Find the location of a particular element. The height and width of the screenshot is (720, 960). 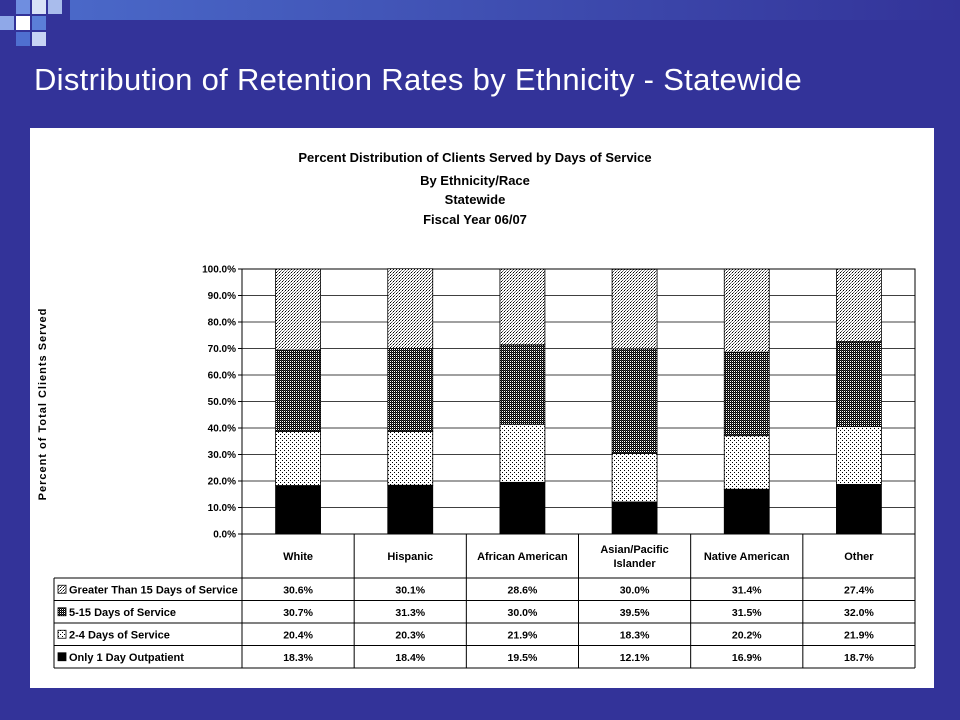

data-label: 19.5% is located at coordinates (523, 658).